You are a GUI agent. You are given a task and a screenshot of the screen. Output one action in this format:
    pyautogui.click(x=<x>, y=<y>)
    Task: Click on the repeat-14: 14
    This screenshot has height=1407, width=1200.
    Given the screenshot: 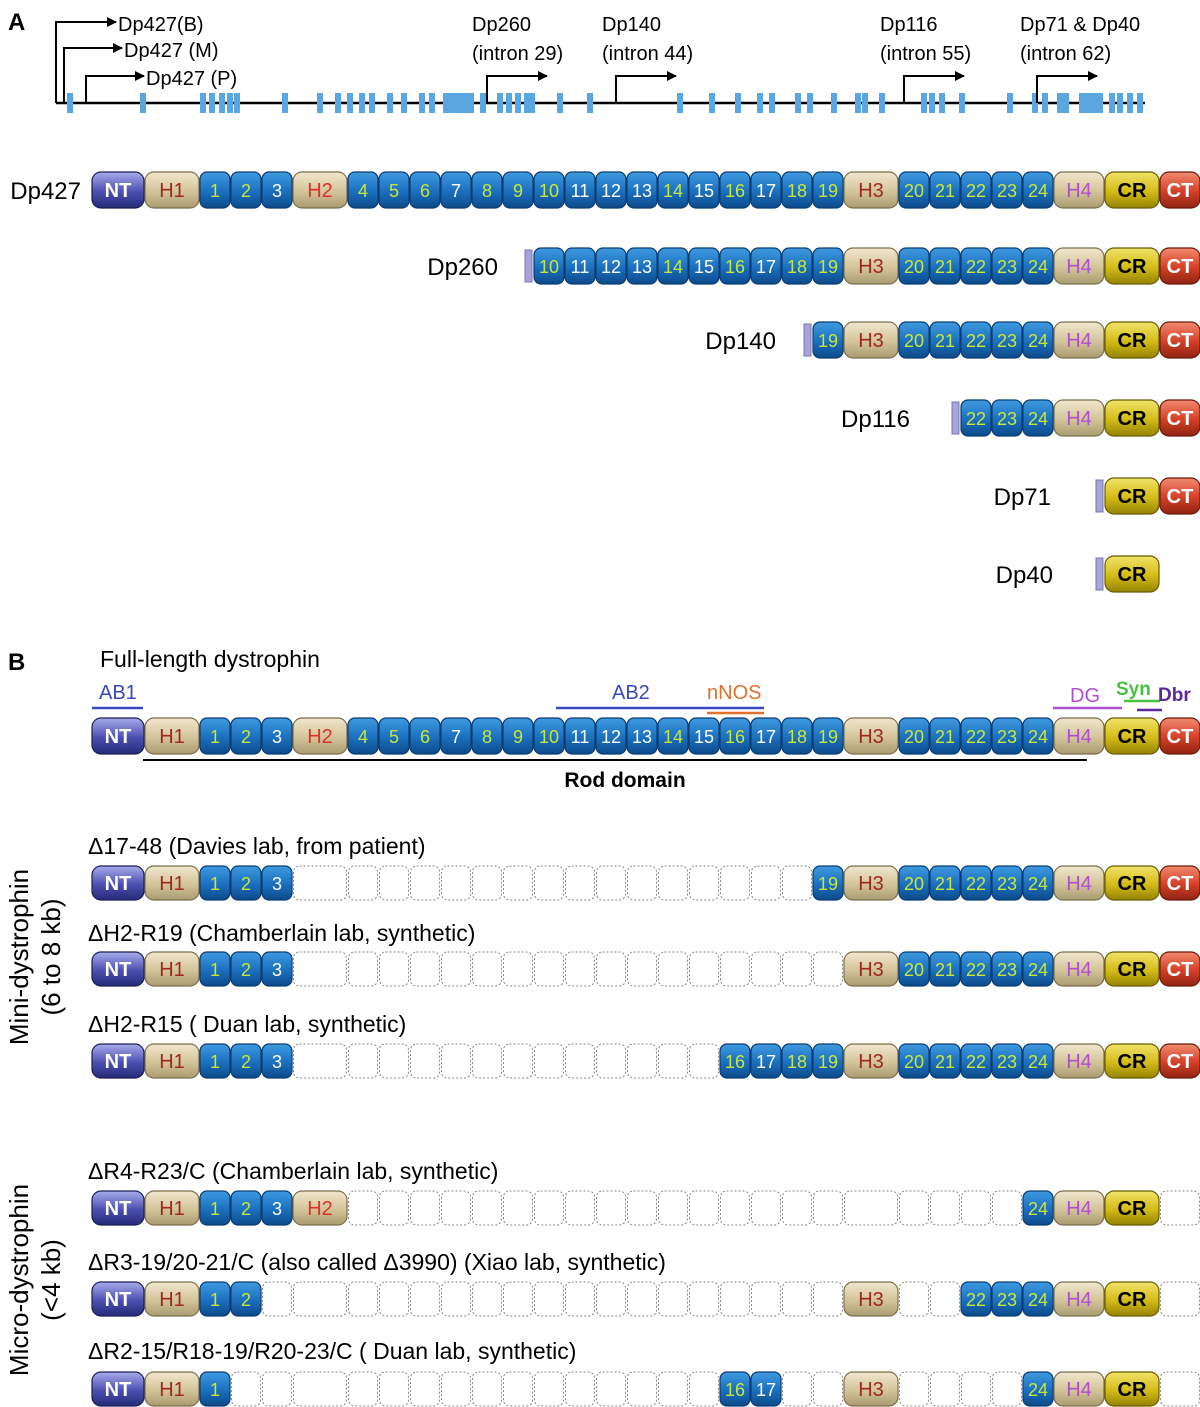 What is the action you would take?
    pyautogui.click(x=673, y=190)
    